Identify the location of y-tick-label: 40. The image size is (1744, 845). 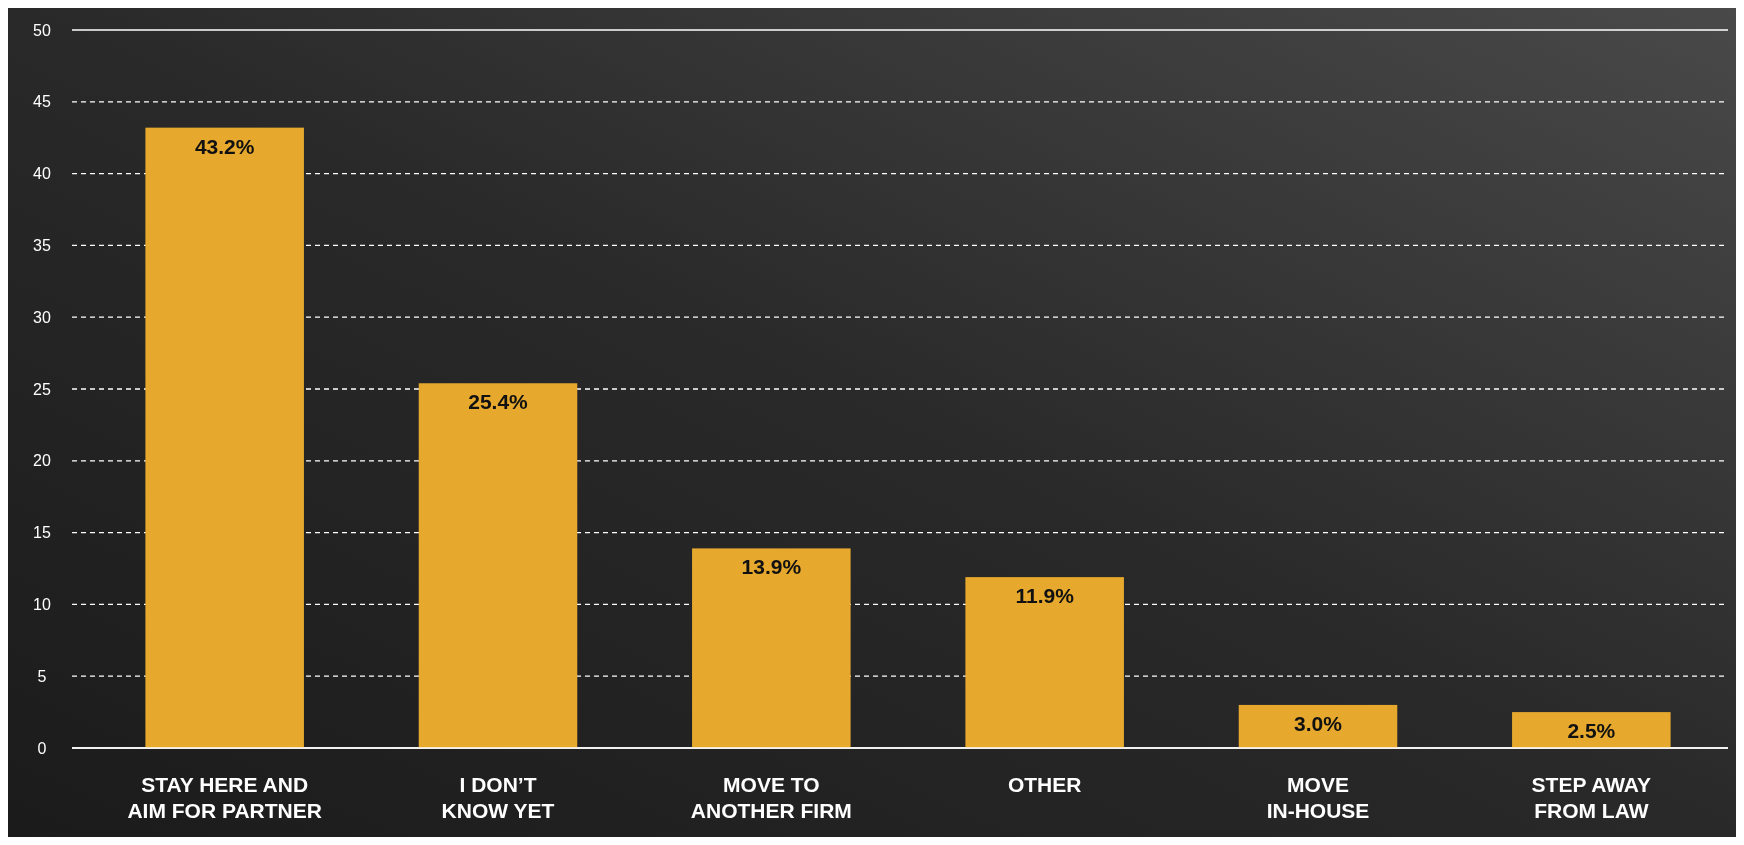
(42, 174).